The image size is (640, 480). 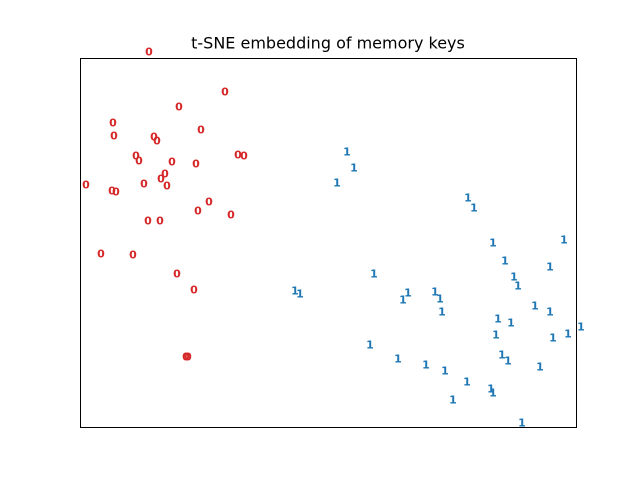 What do you see at coordinates (139, 161) in the screenshot?
I see `point-label-0-11: 0` at bounding box center [139, 161].